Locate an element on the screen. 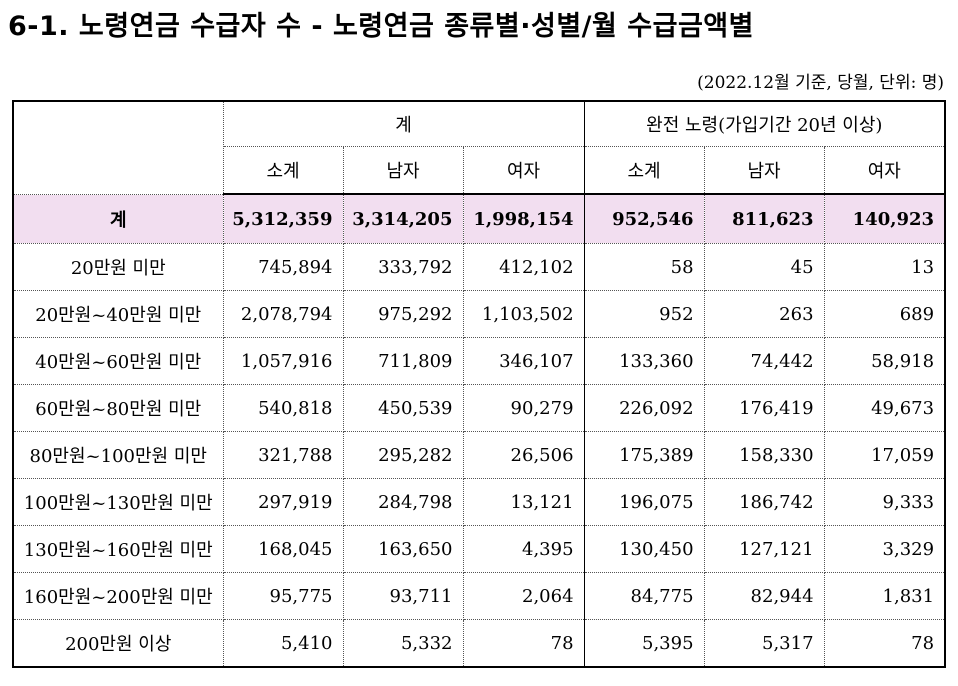 This screenshot has width=958, height=686. cell-value: 4,395 is located at coordinates (523, 549).